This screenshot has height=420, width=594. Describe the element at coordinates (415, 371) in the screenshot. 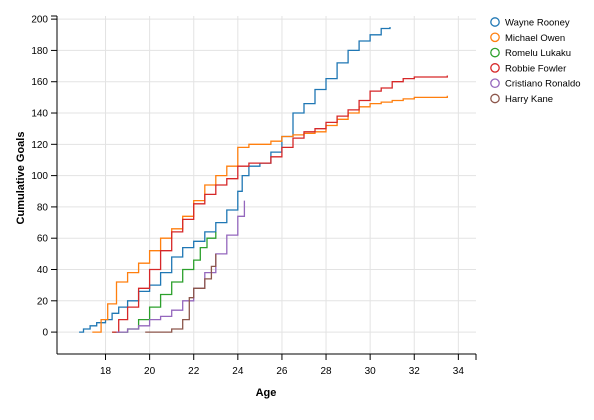

I see `x-tick-label: 32` at that location.